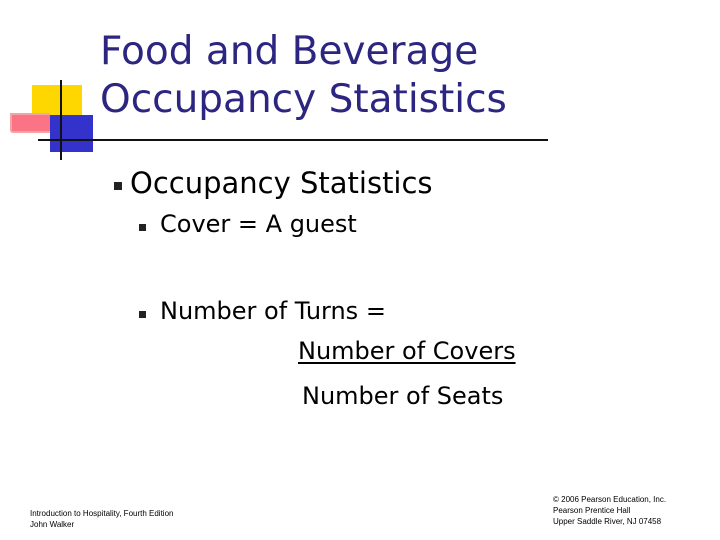 The width and height of the screenshot is (720, 540). What do you see at coordinates (407, 351) in the screenshot?
I see `fraction-numerator: Number of Covers` at bounding box center [407, 351].